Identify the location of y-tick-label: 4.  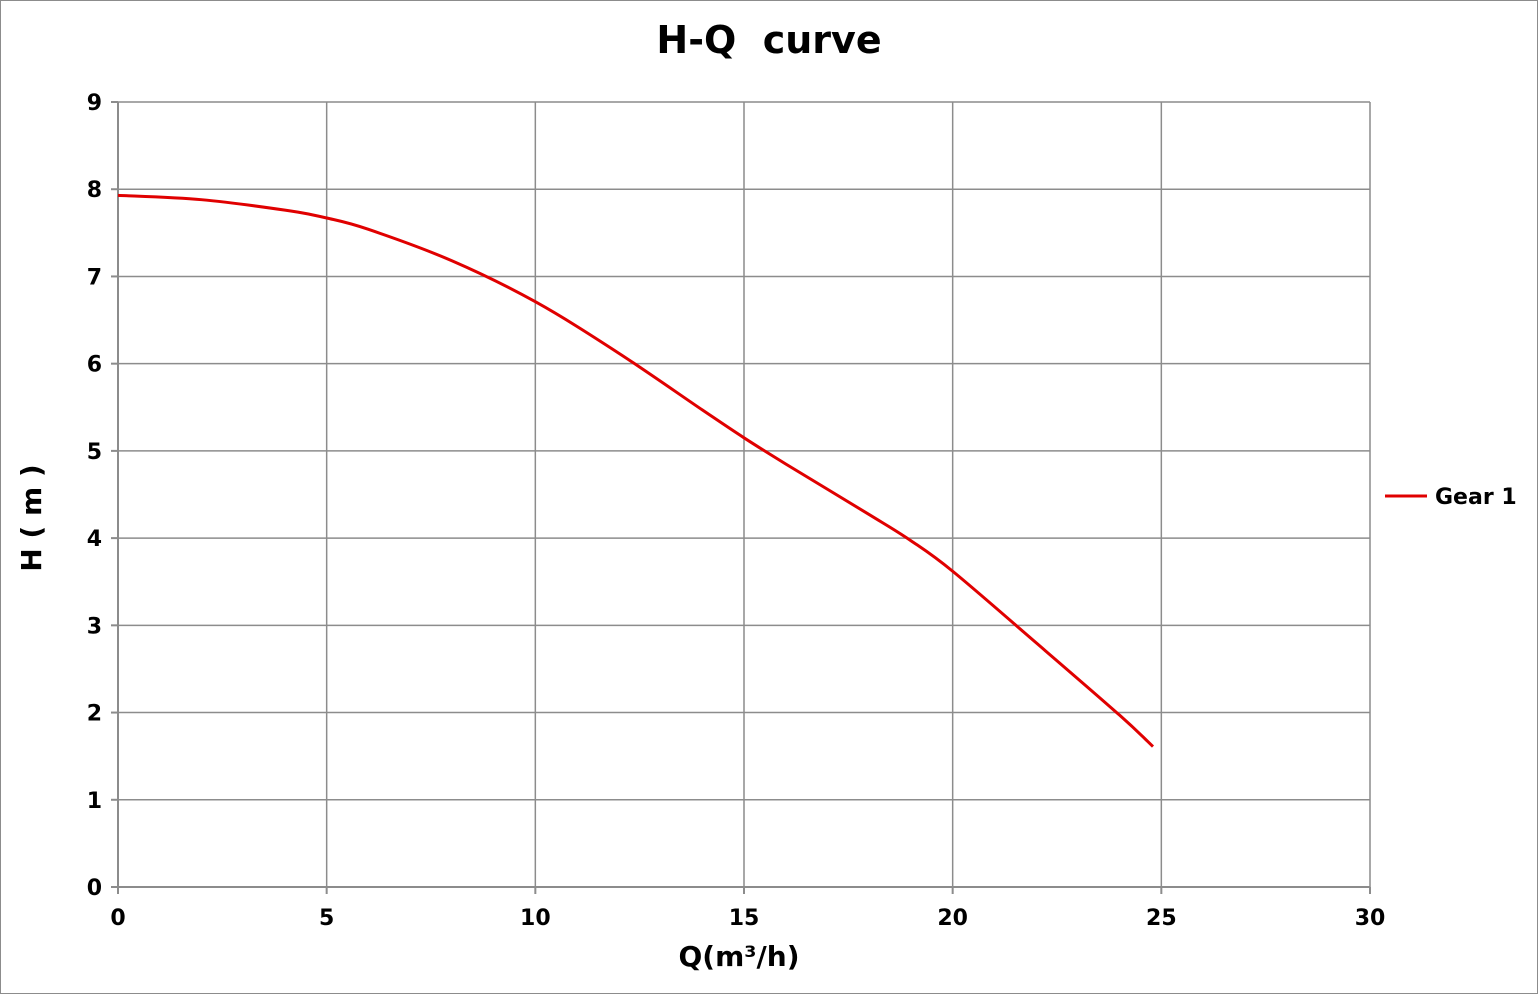
(94, 539).